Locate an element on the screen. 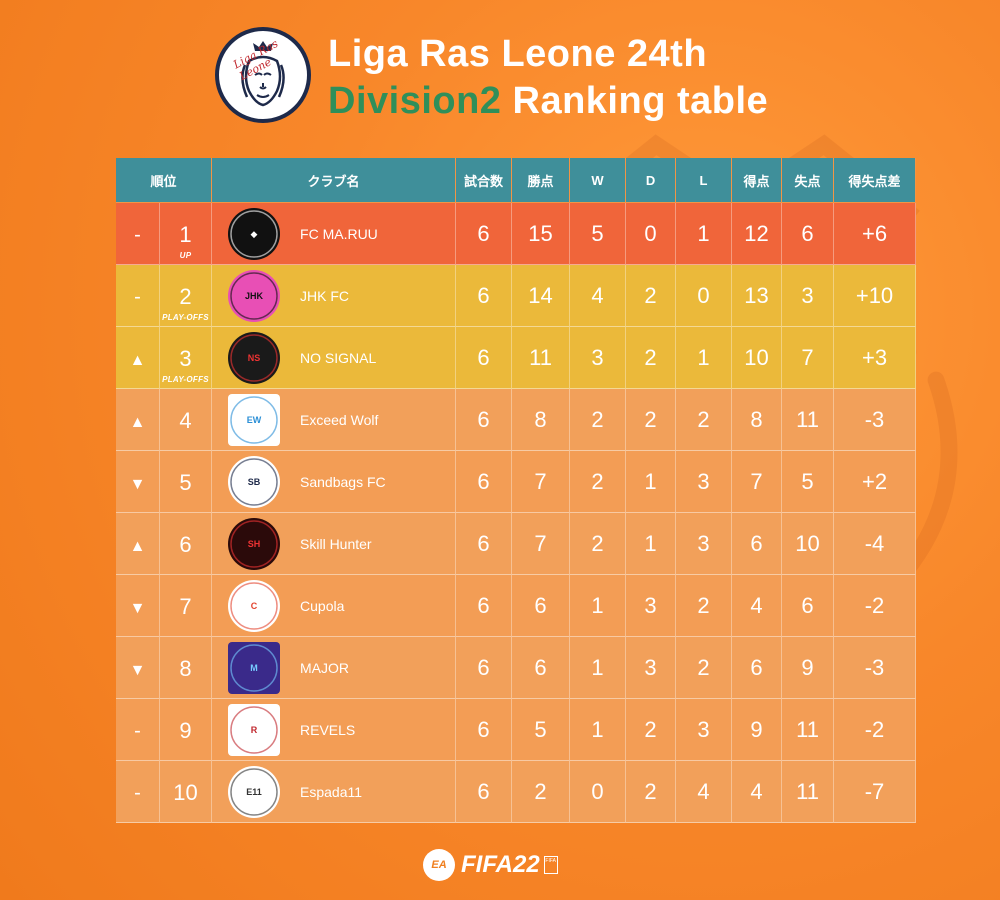 The width and height of the screenshot is (1000, 900). table-row: ▼ 5 SB Sandbags FC 6 7 2 1 3 7 5 +2 is located at coordinates (516, 482).